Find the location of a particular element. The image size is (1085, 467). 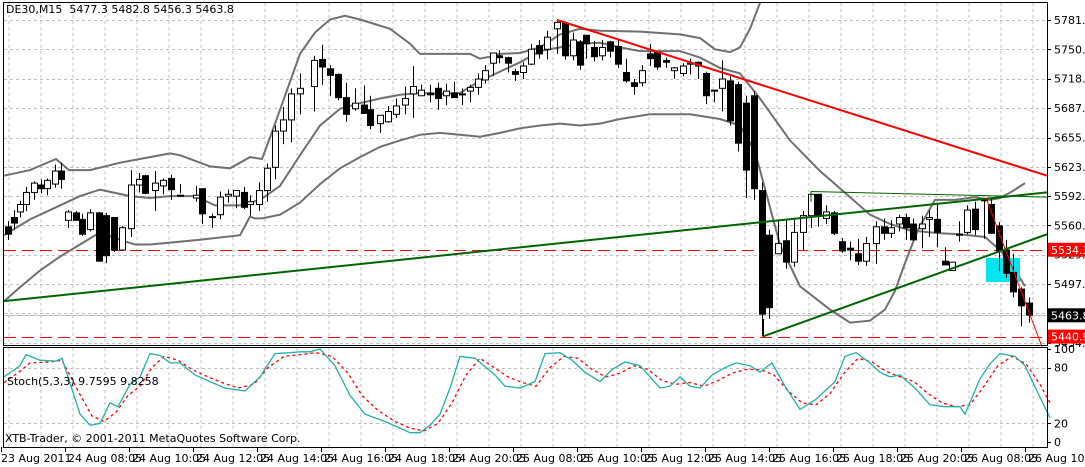

time-tick-label: 23 Aug 2011 is located at coordinates (36, 458).